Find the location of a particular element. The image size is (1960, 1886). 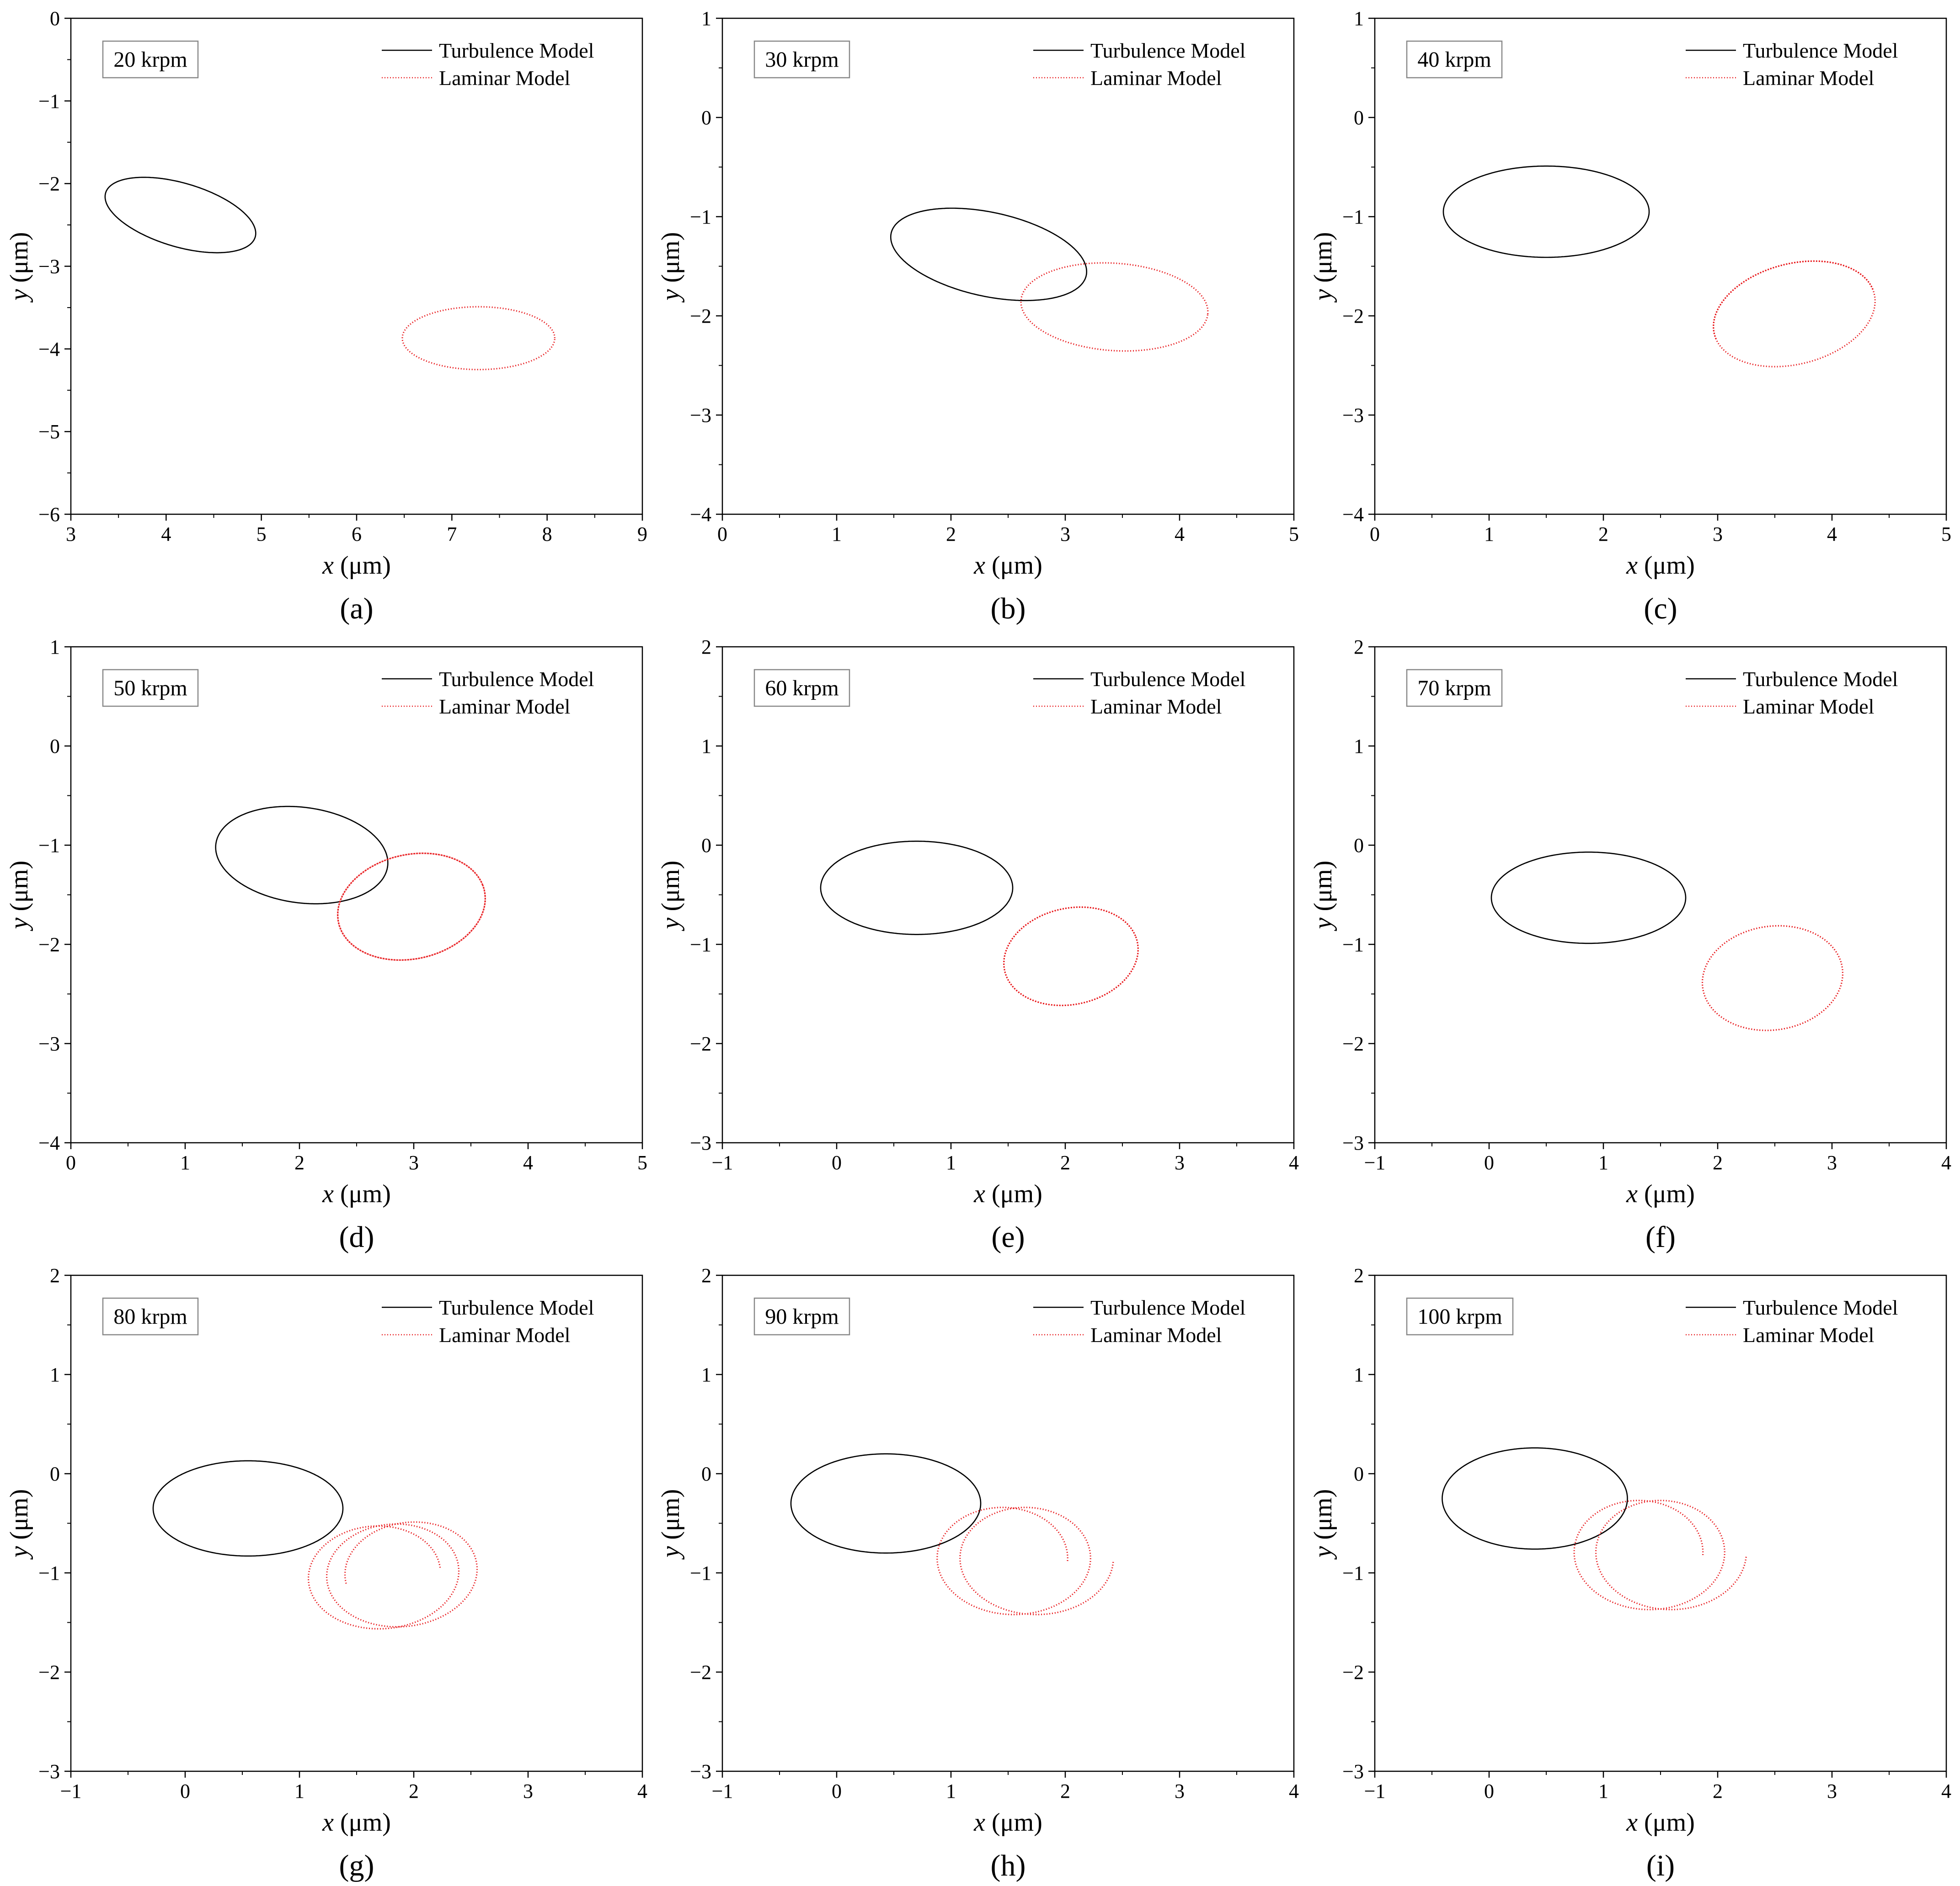

speed-label: 100 krpm is located at coordinates (1459, 1317).